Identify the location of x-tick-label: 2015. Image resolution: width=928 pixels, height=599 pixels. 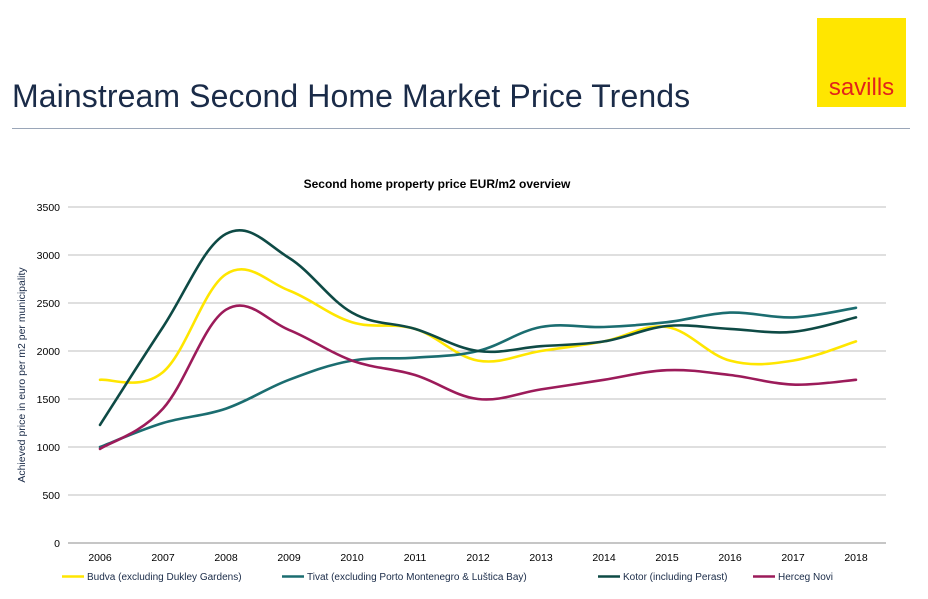
(667, 558).